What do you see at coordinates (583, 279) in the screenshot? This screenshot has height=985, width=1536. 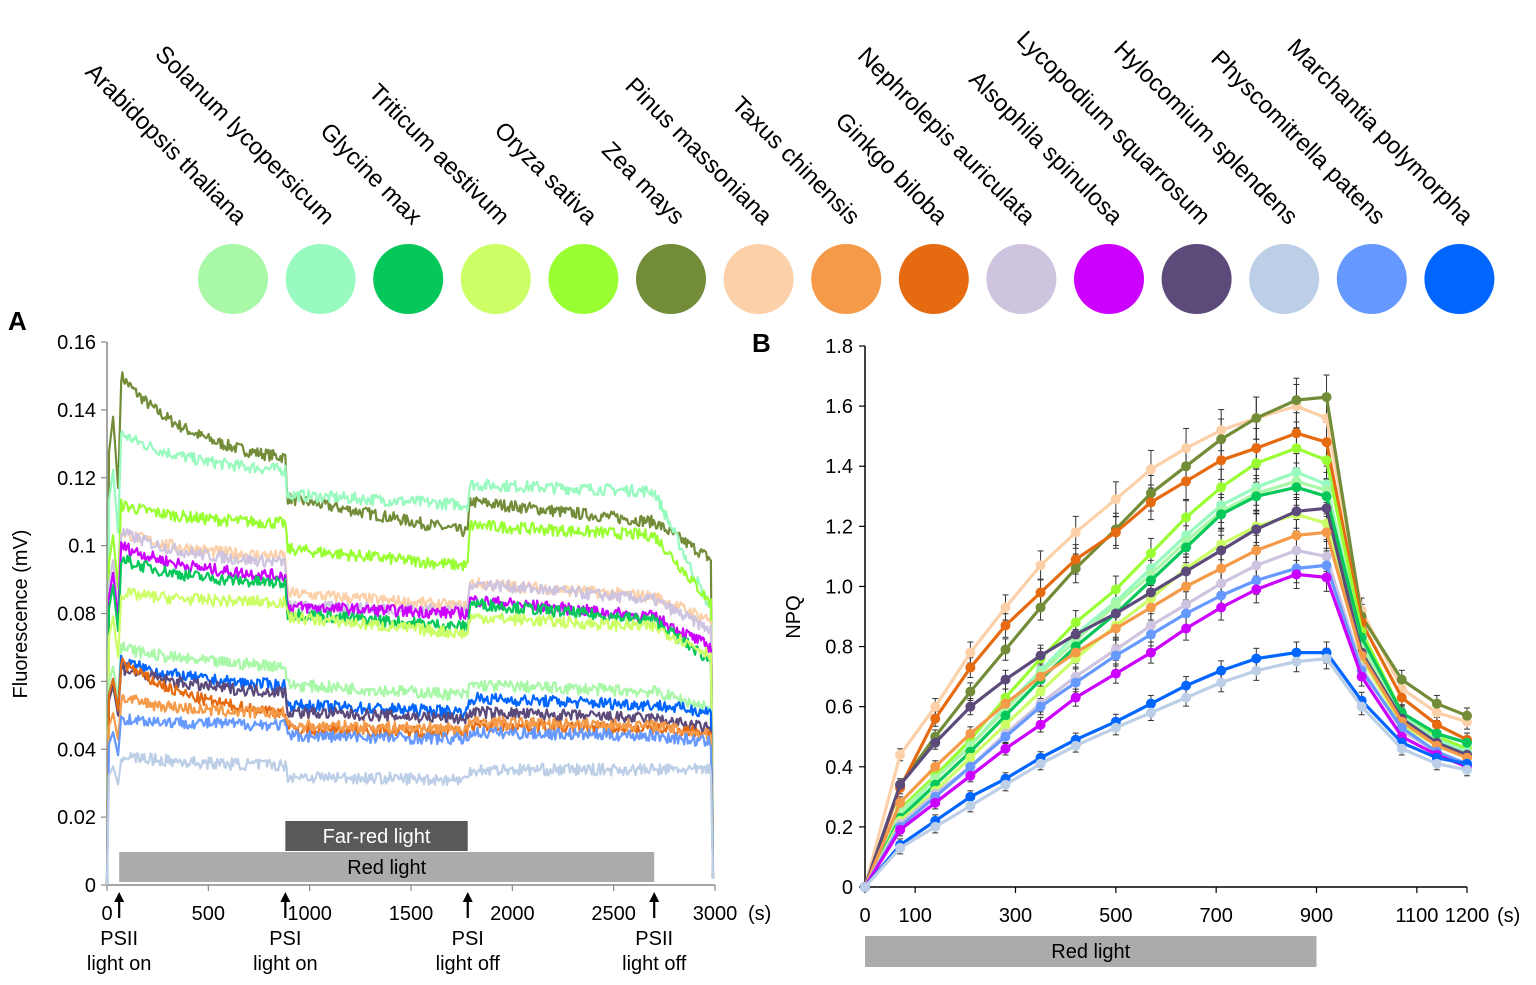 I see `legend-swatch-oryza-sativa` at bounding box center [583, 279].